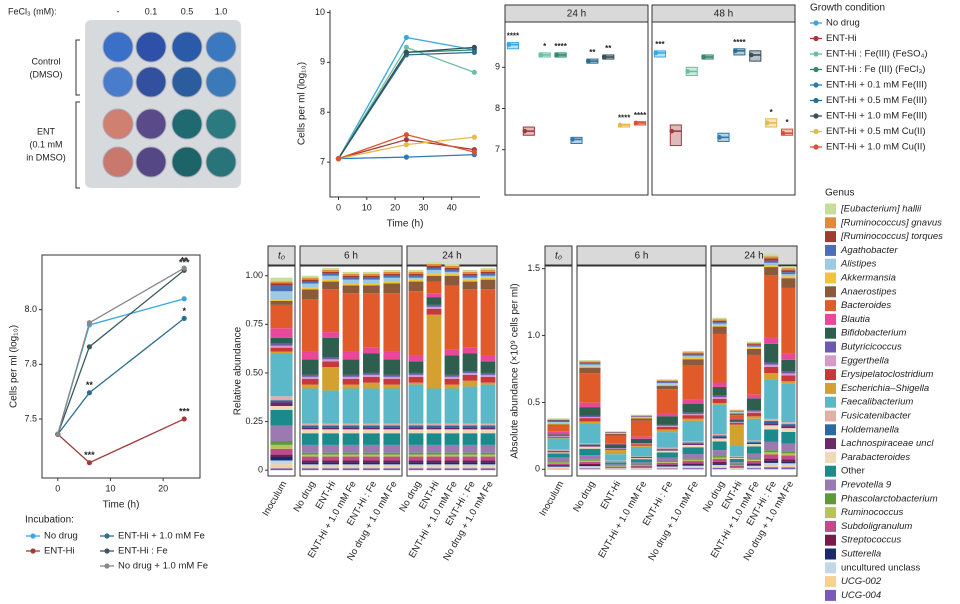  Describe the element at coordinates (151, 11) in the screenshot. I see `concentration: 0.1` at that location.